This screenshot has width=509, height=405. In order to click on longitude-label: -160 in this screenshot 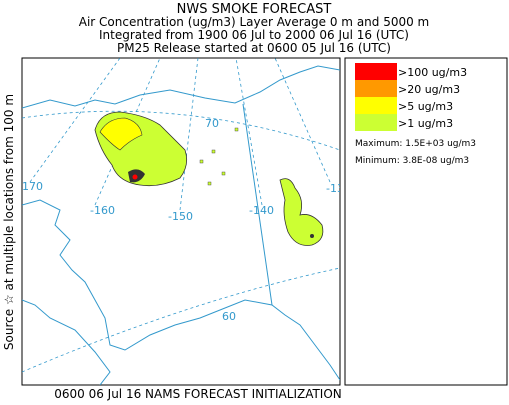, I will do `click(102, 210)`.